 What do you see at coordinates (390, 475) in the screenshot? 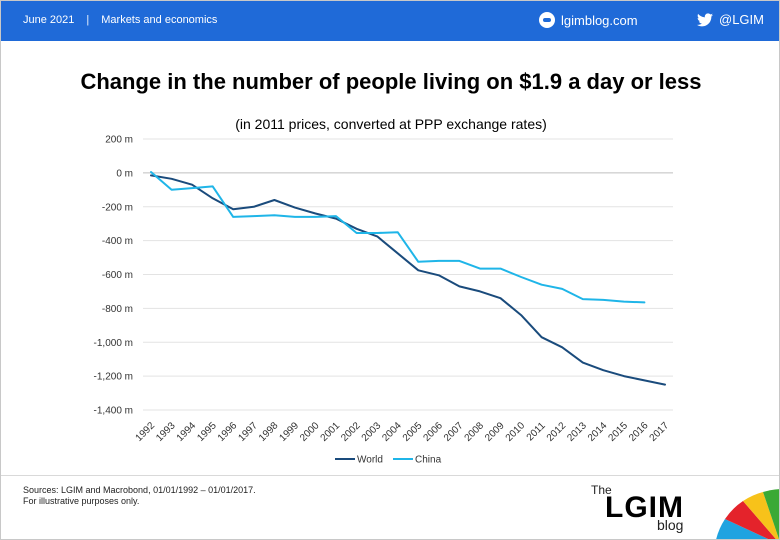
I see `footer-divider` at bounding box center [390, 475].